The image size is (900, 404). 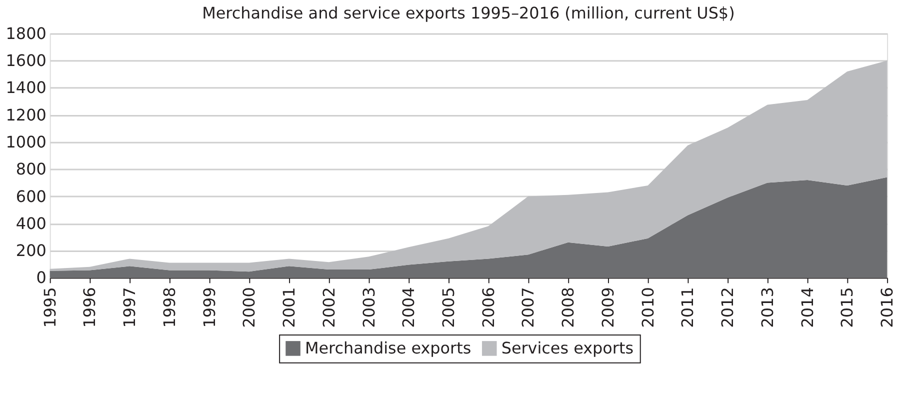 What do you see at coordinates (608, 307) in the screenshot?
I see `x-tick-label: 2009` at bounding box center [608, 307].